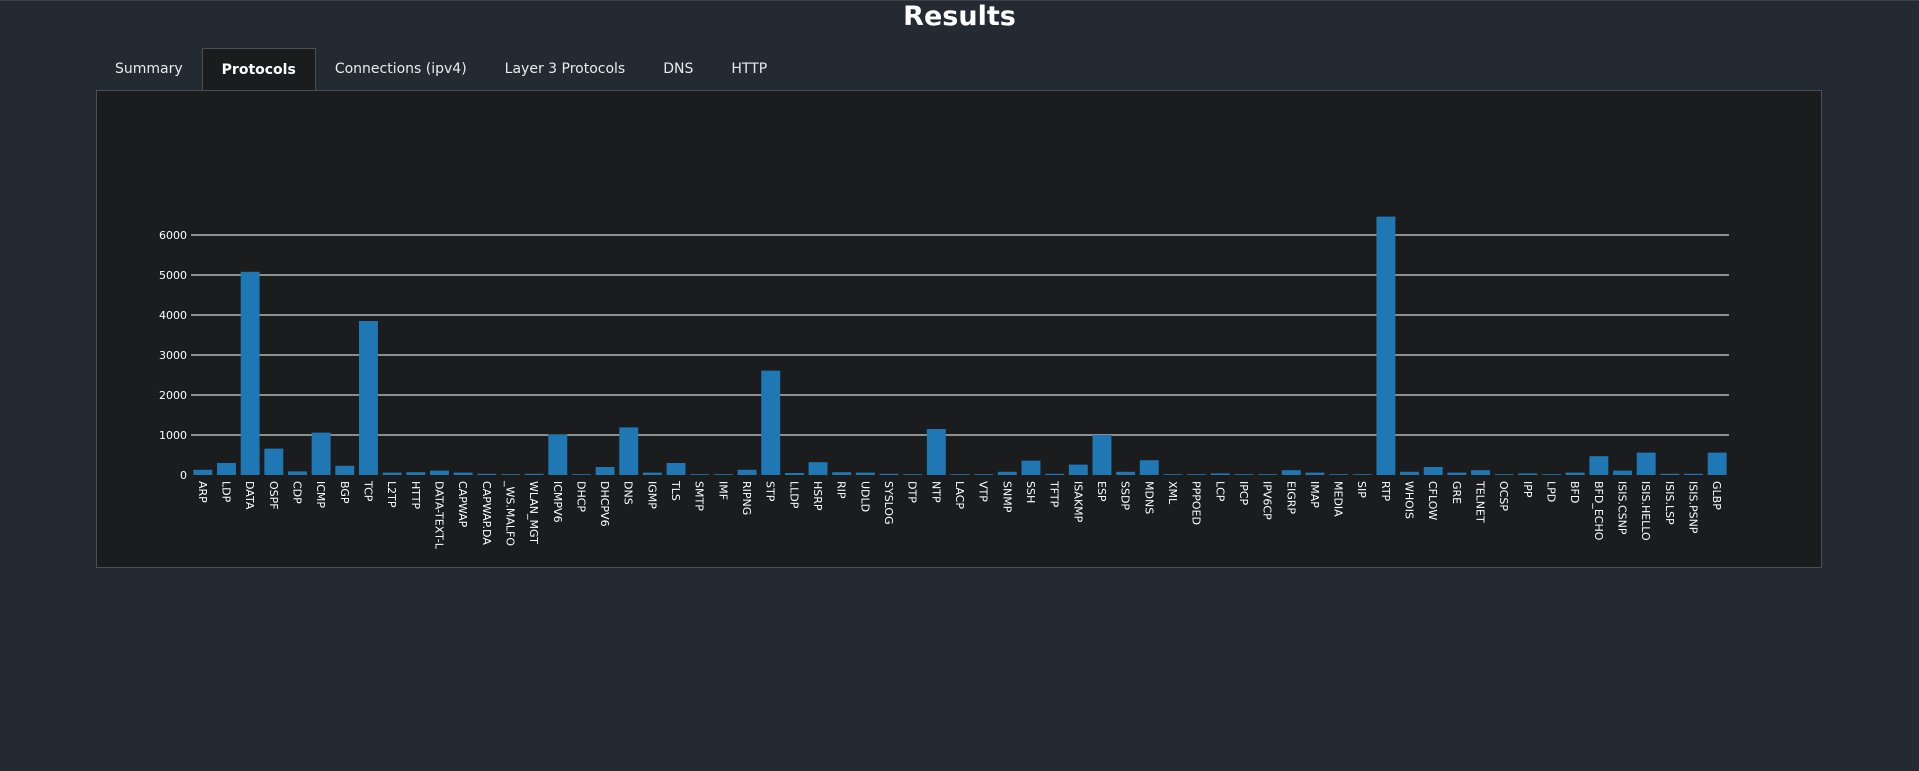 The height and width of the screenshot is (771, 1919). What do you see at coordinates (438, 515) in the screenshot?
I see `x-tick-label: DATA-TEXT-L` at bounding box center [438, 515].